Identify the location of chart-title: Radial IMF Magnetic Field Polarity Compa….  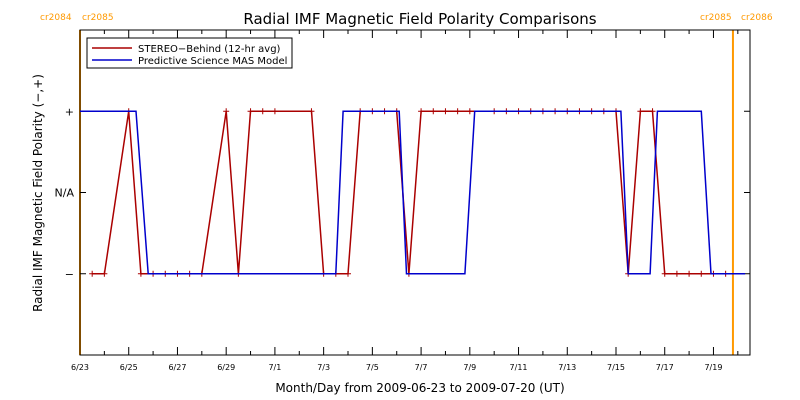
(419, 19).